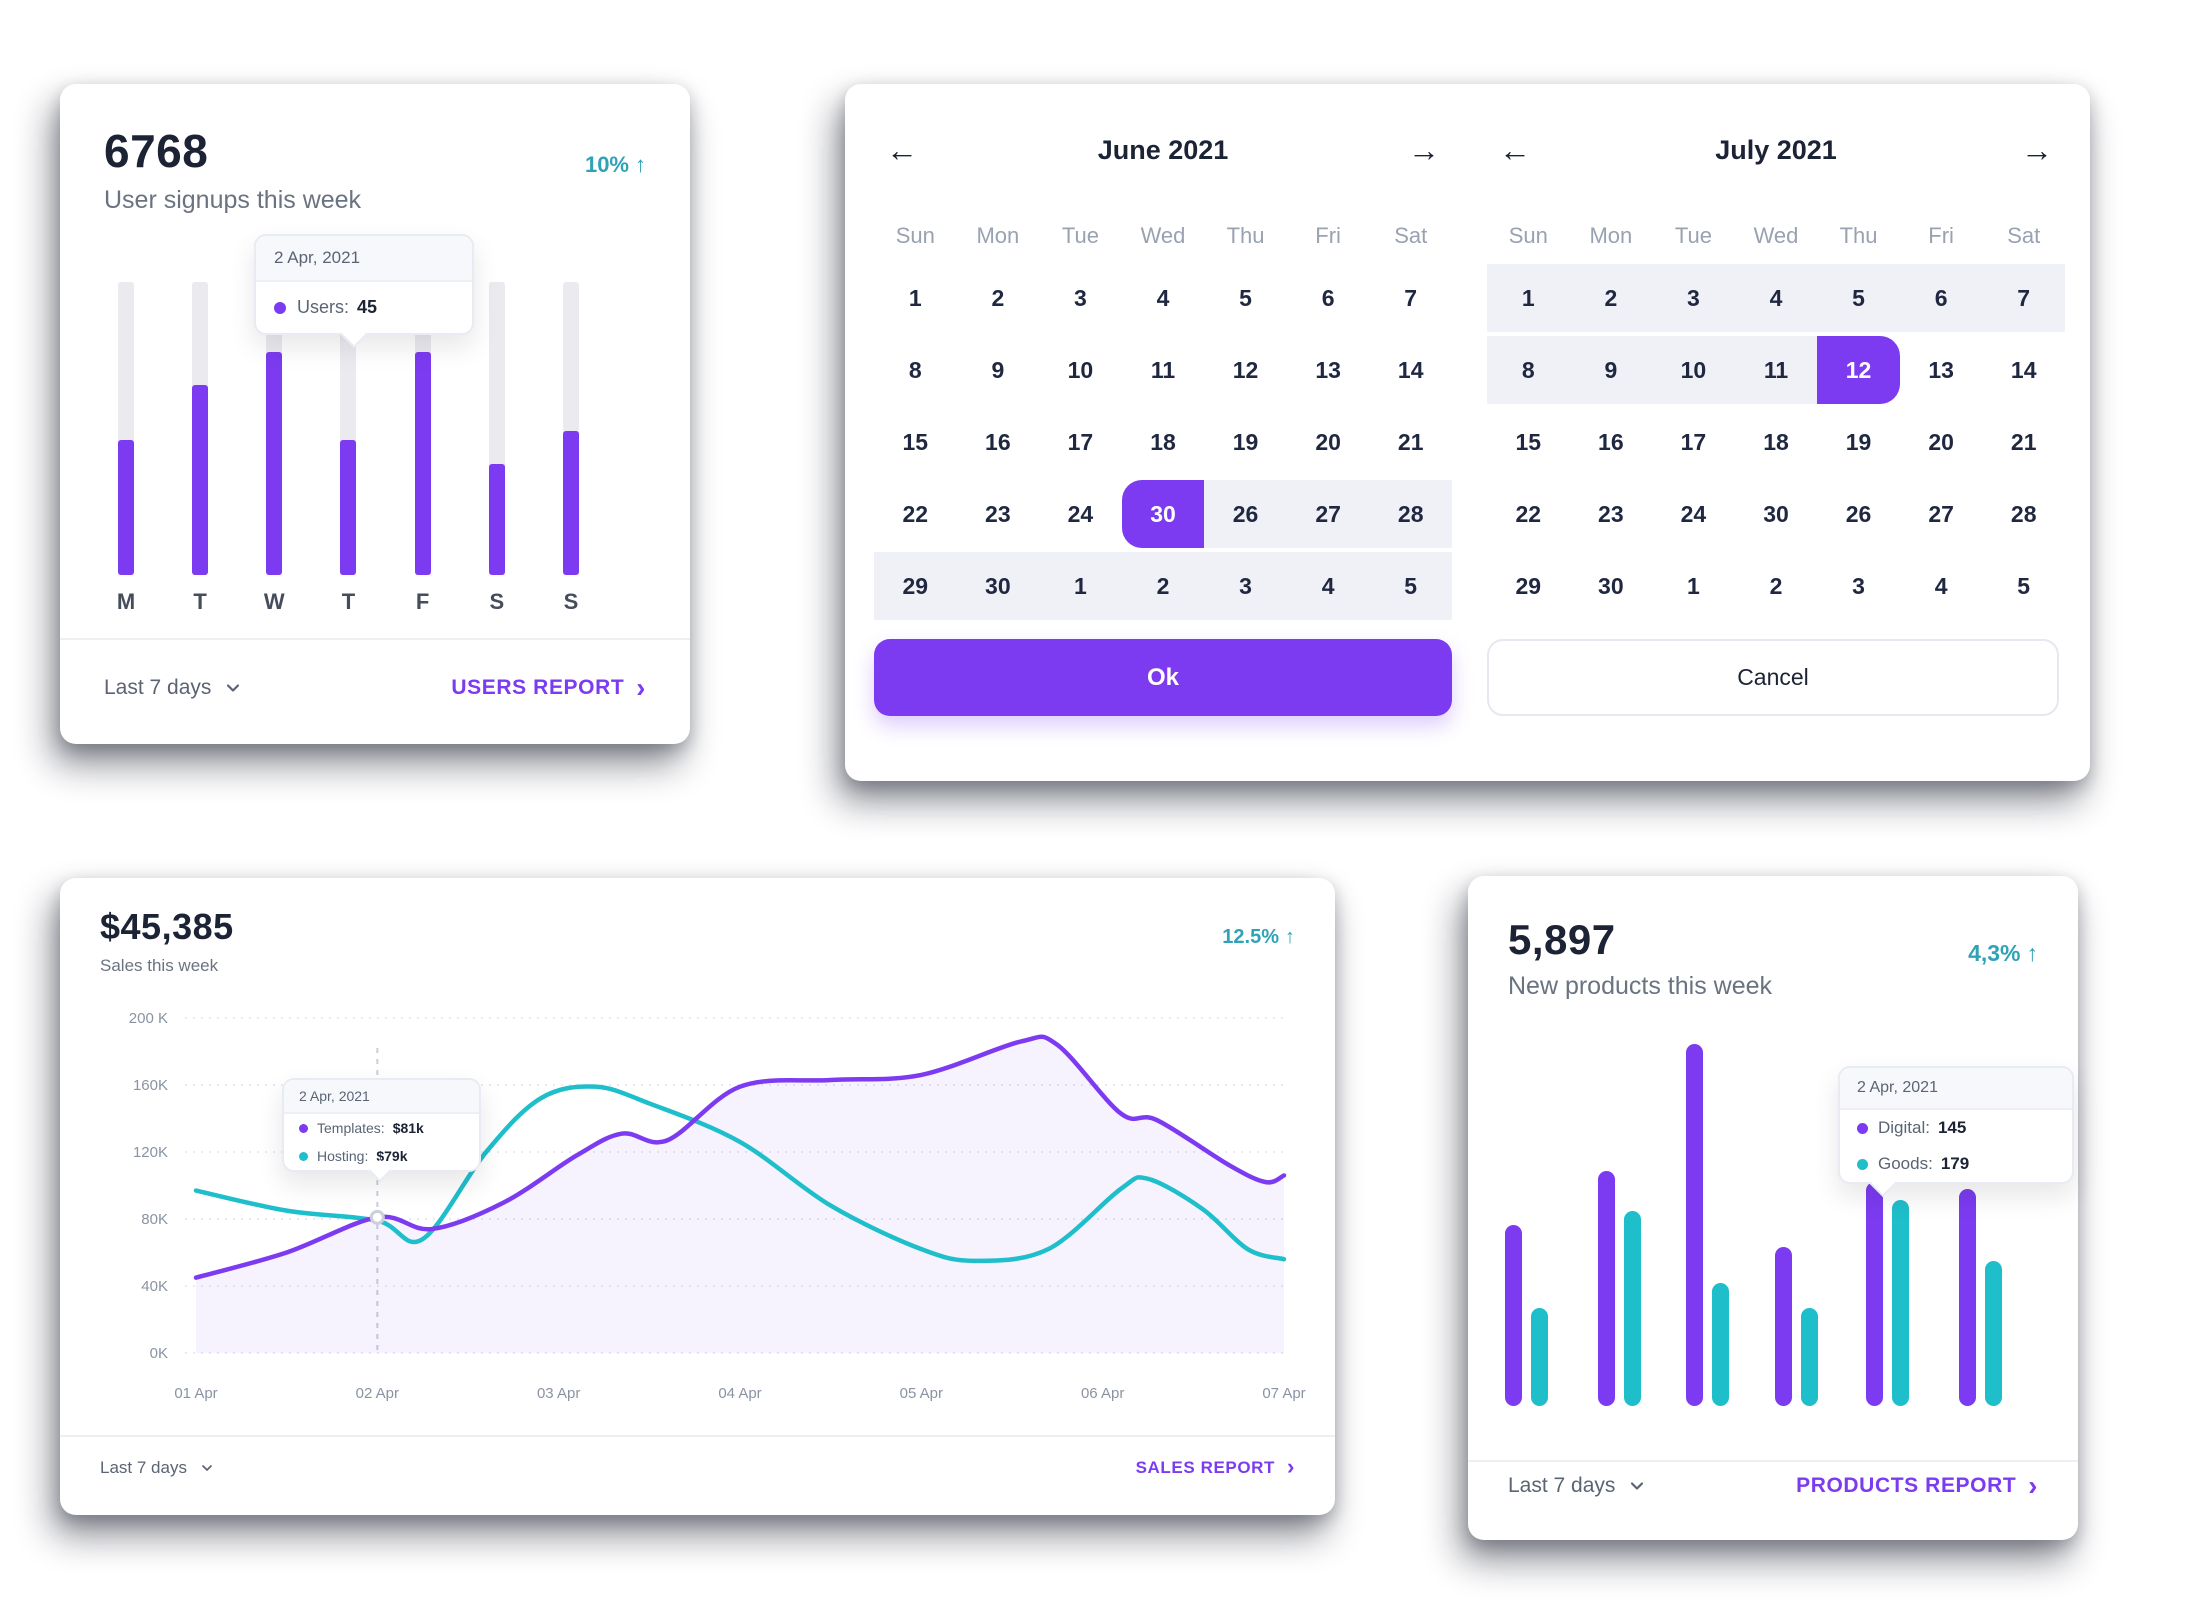  Describe the element at coordinates (1163, 677) in the screenshot. I see `ok-button: Ok` at that location.